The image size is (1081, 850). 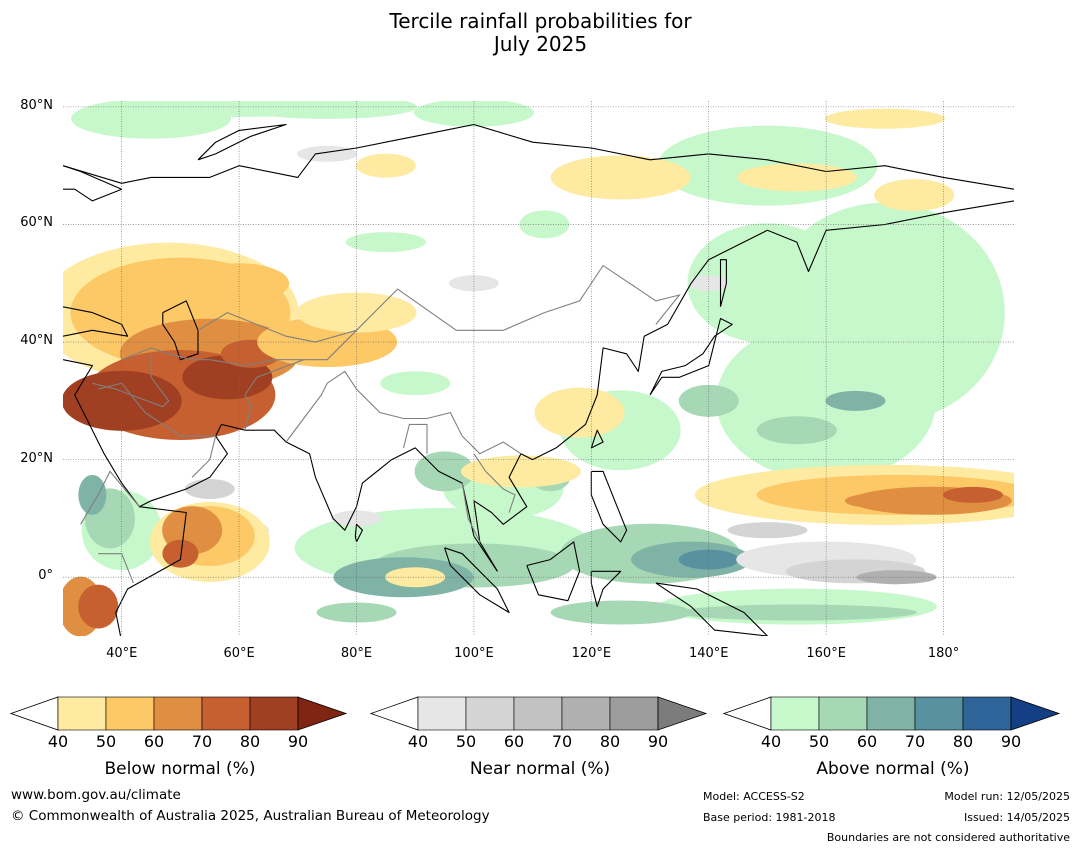 What do you see at coordinates (1016, 817) in the screenshot?
I see `issued-info: Issued: 14/05/2025` at bounding box center [1016, 817].